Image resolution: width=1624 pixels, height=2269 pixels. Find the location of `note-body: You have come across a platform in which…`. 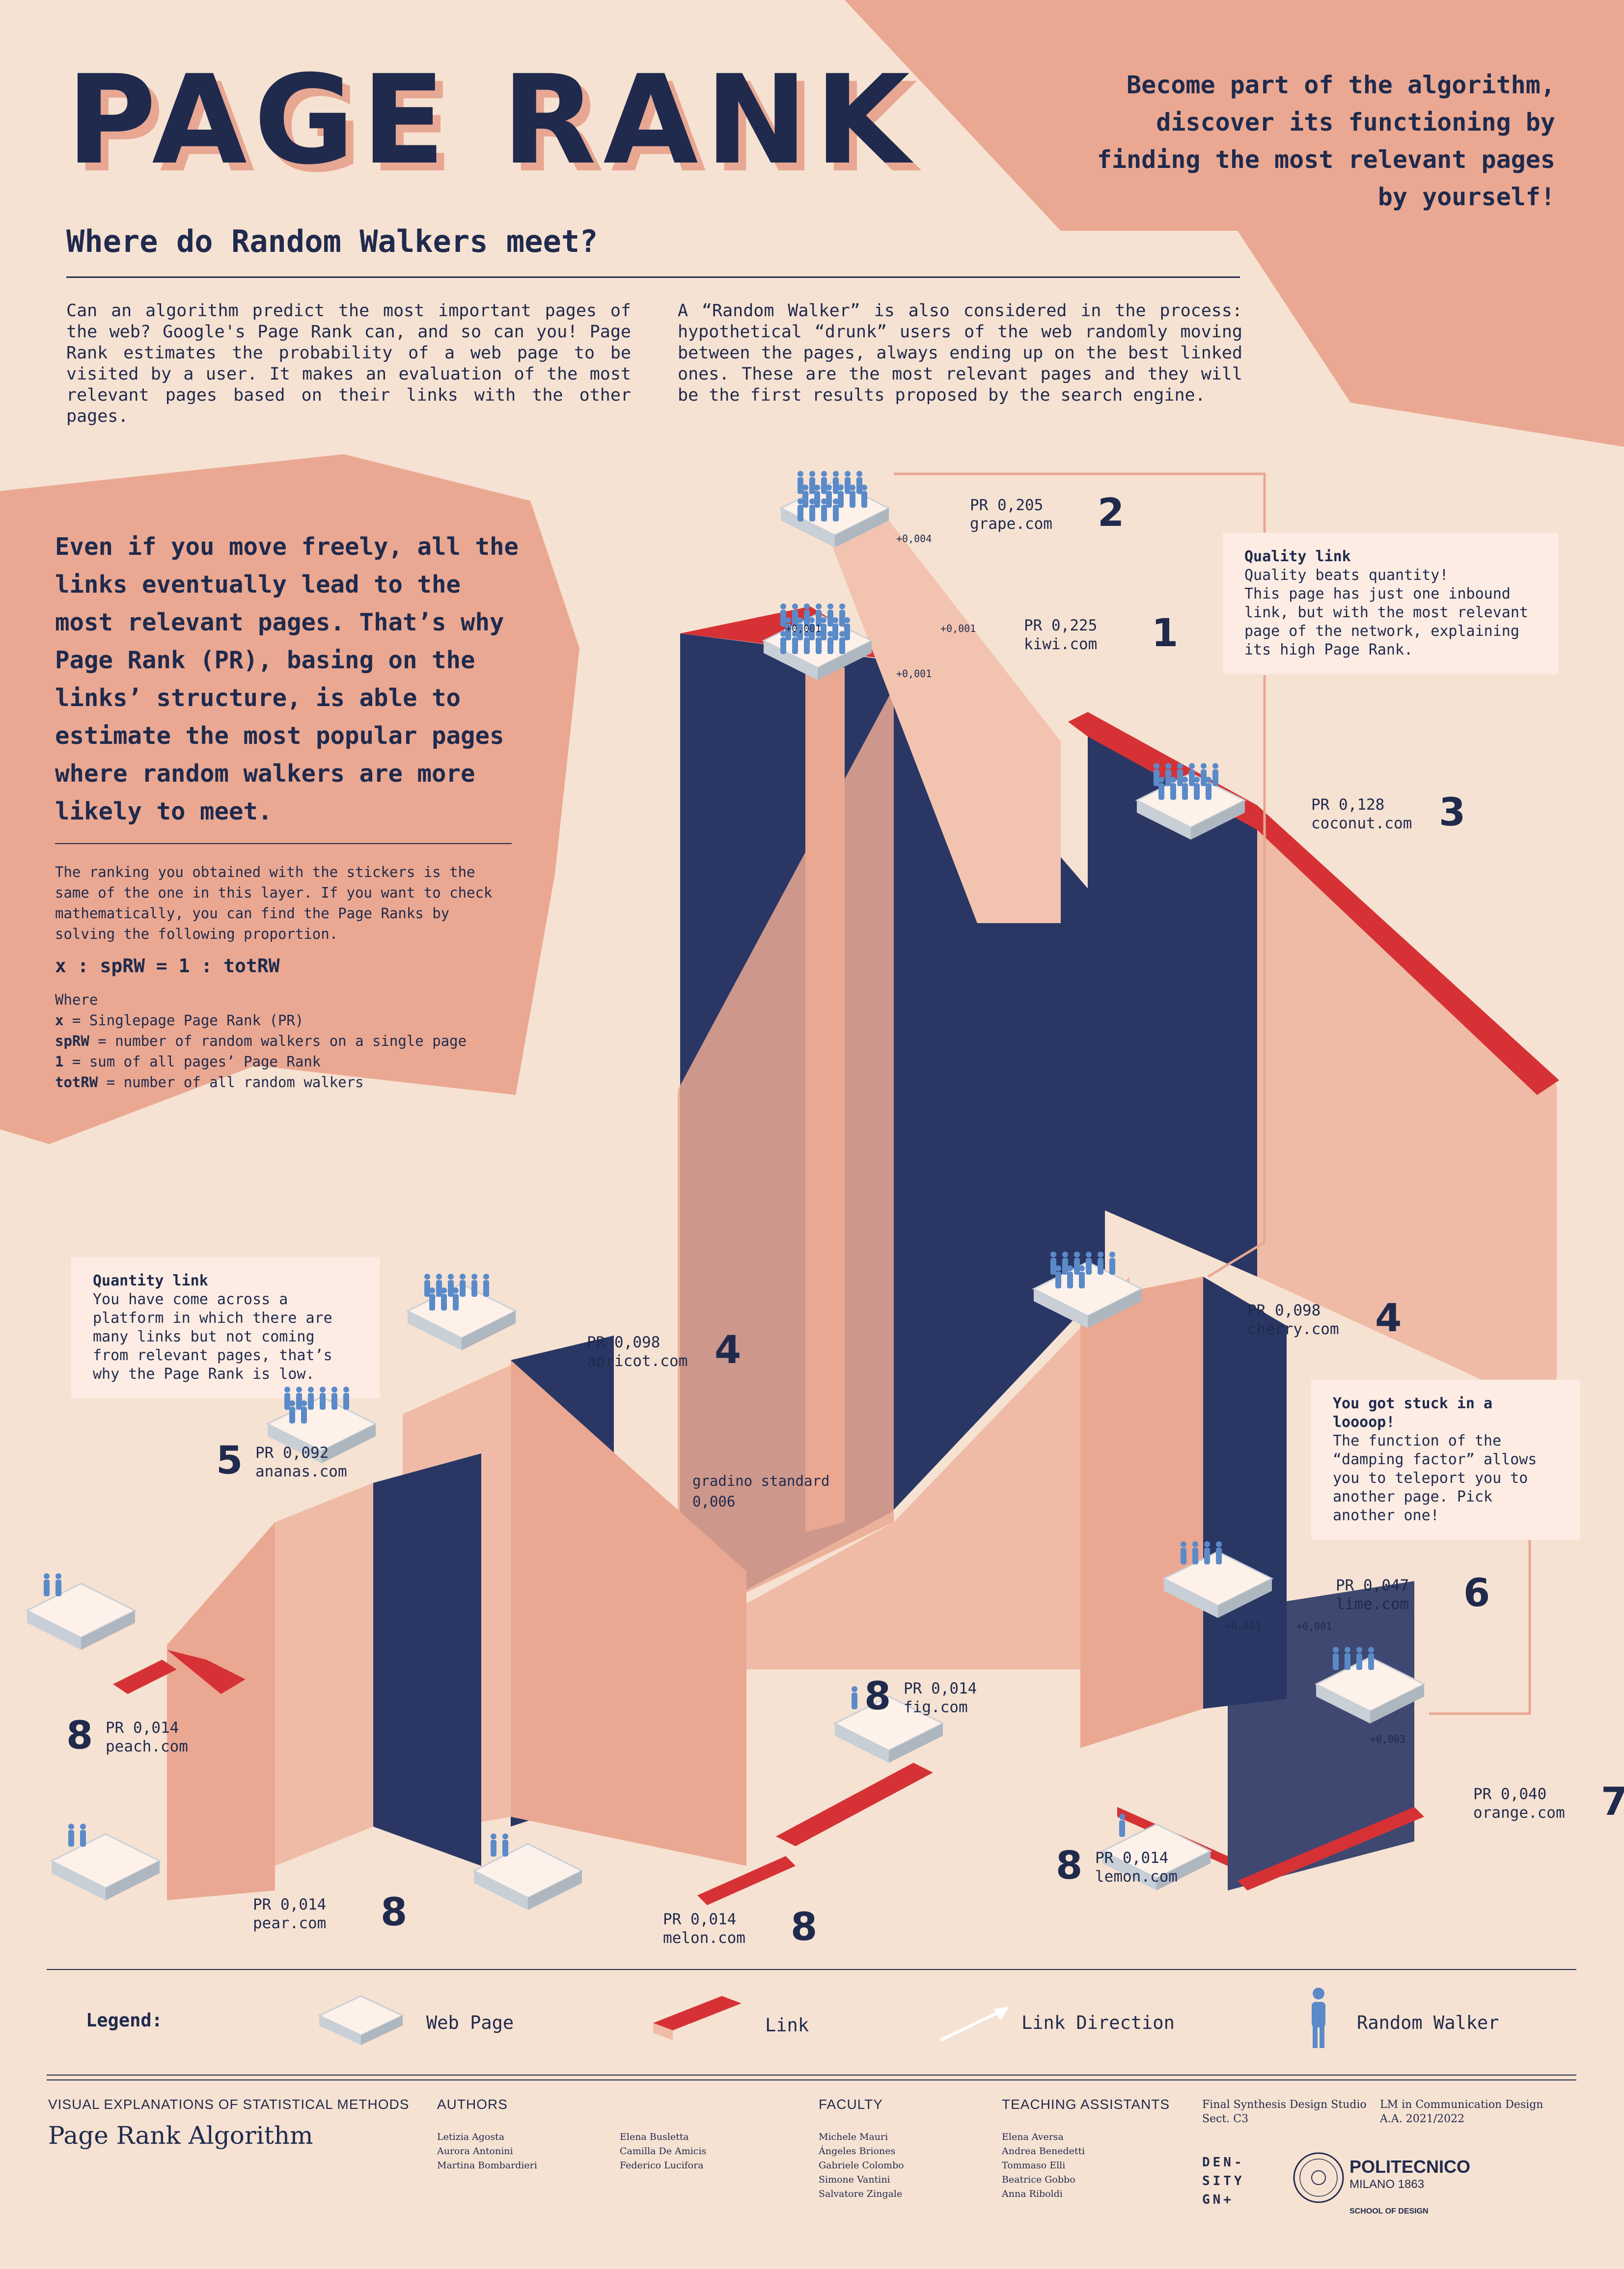

note-body: You have come across a platform in which… is located at coordinates (212, 1337).